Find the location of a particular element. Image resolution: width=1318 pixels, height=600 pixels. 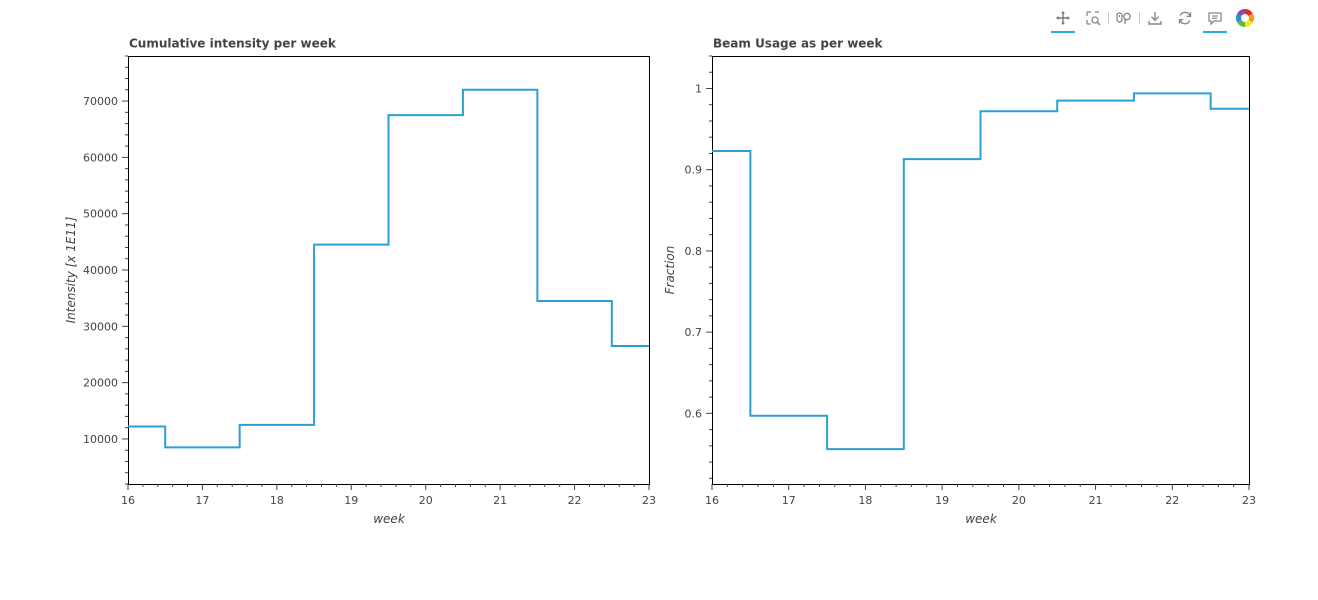

plot-title: Beam Usage as per week is located at coordinates (798, 44).